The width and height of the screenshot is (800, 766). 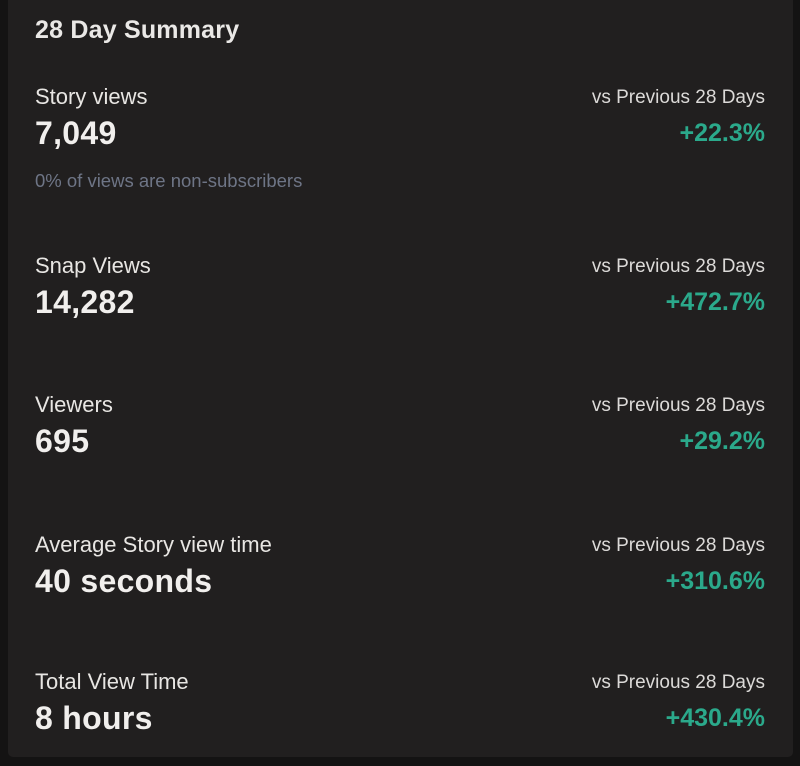 I want to click on metric-label: Total View Time, so click(x=112, y=681).